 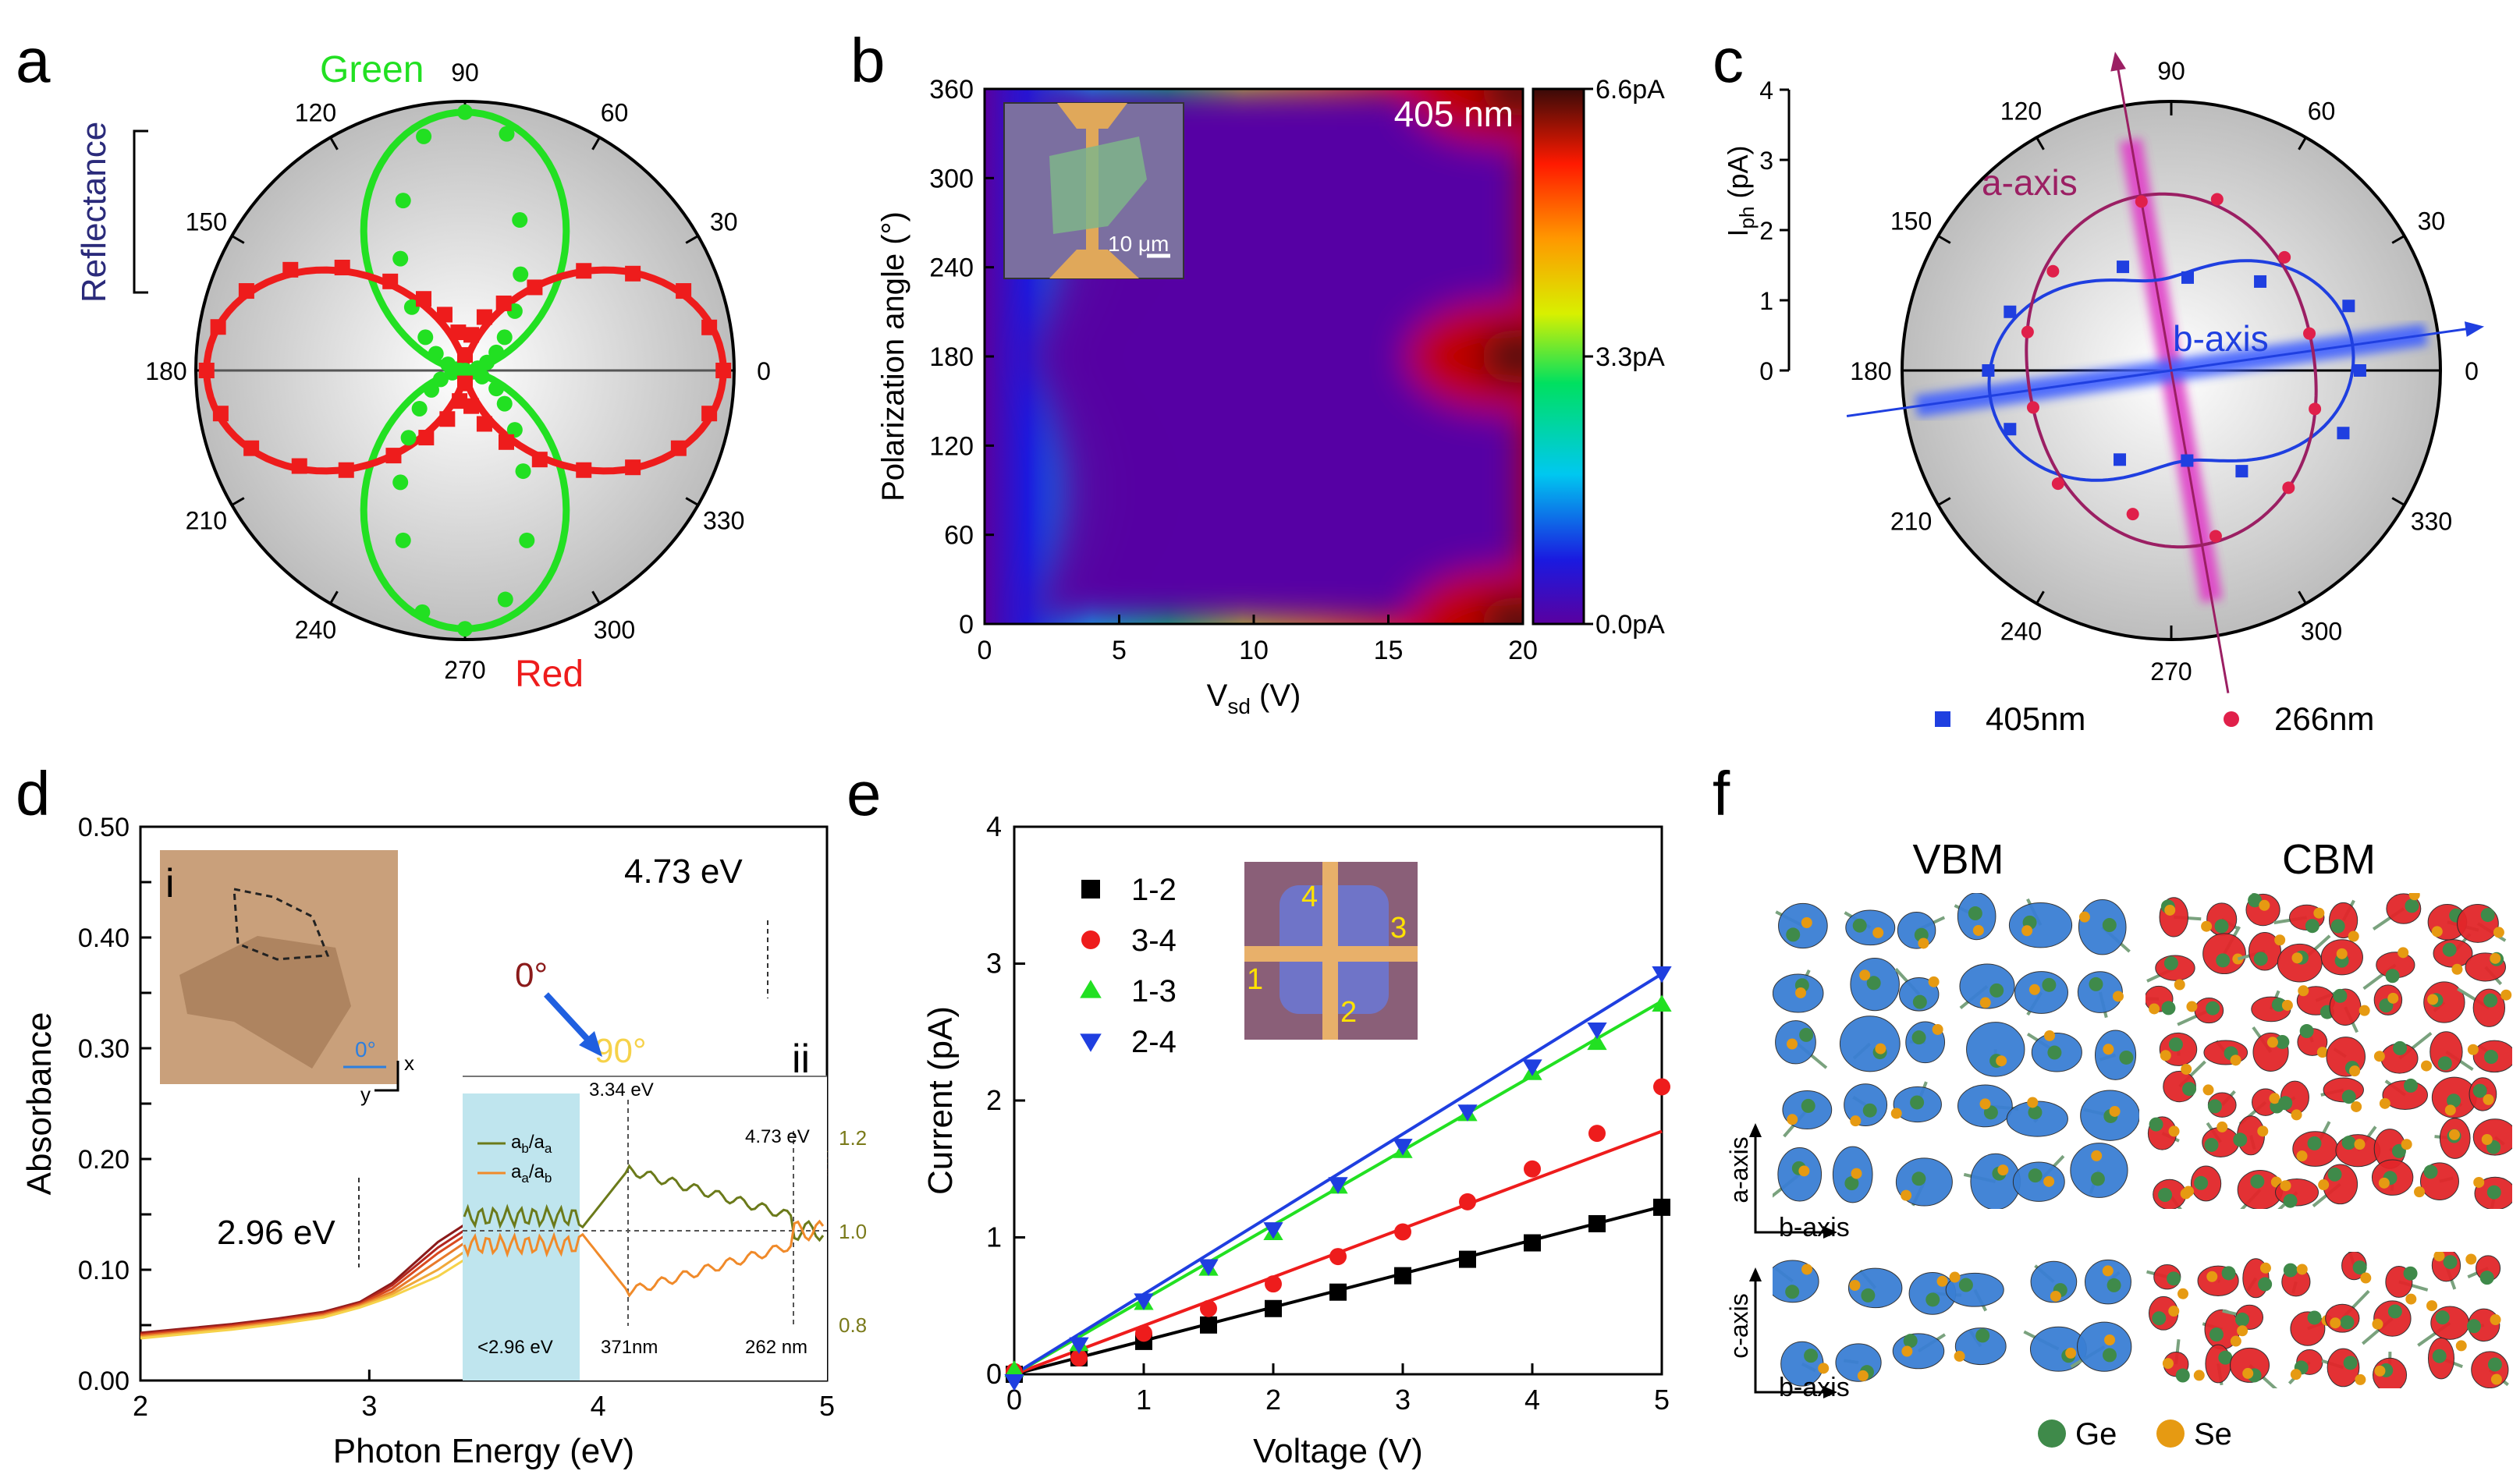 What do you see at coordinates (952, 357) in the screenshot?
I see `heatmap-y-tick-label: 180` at bounding box center [952, 357].